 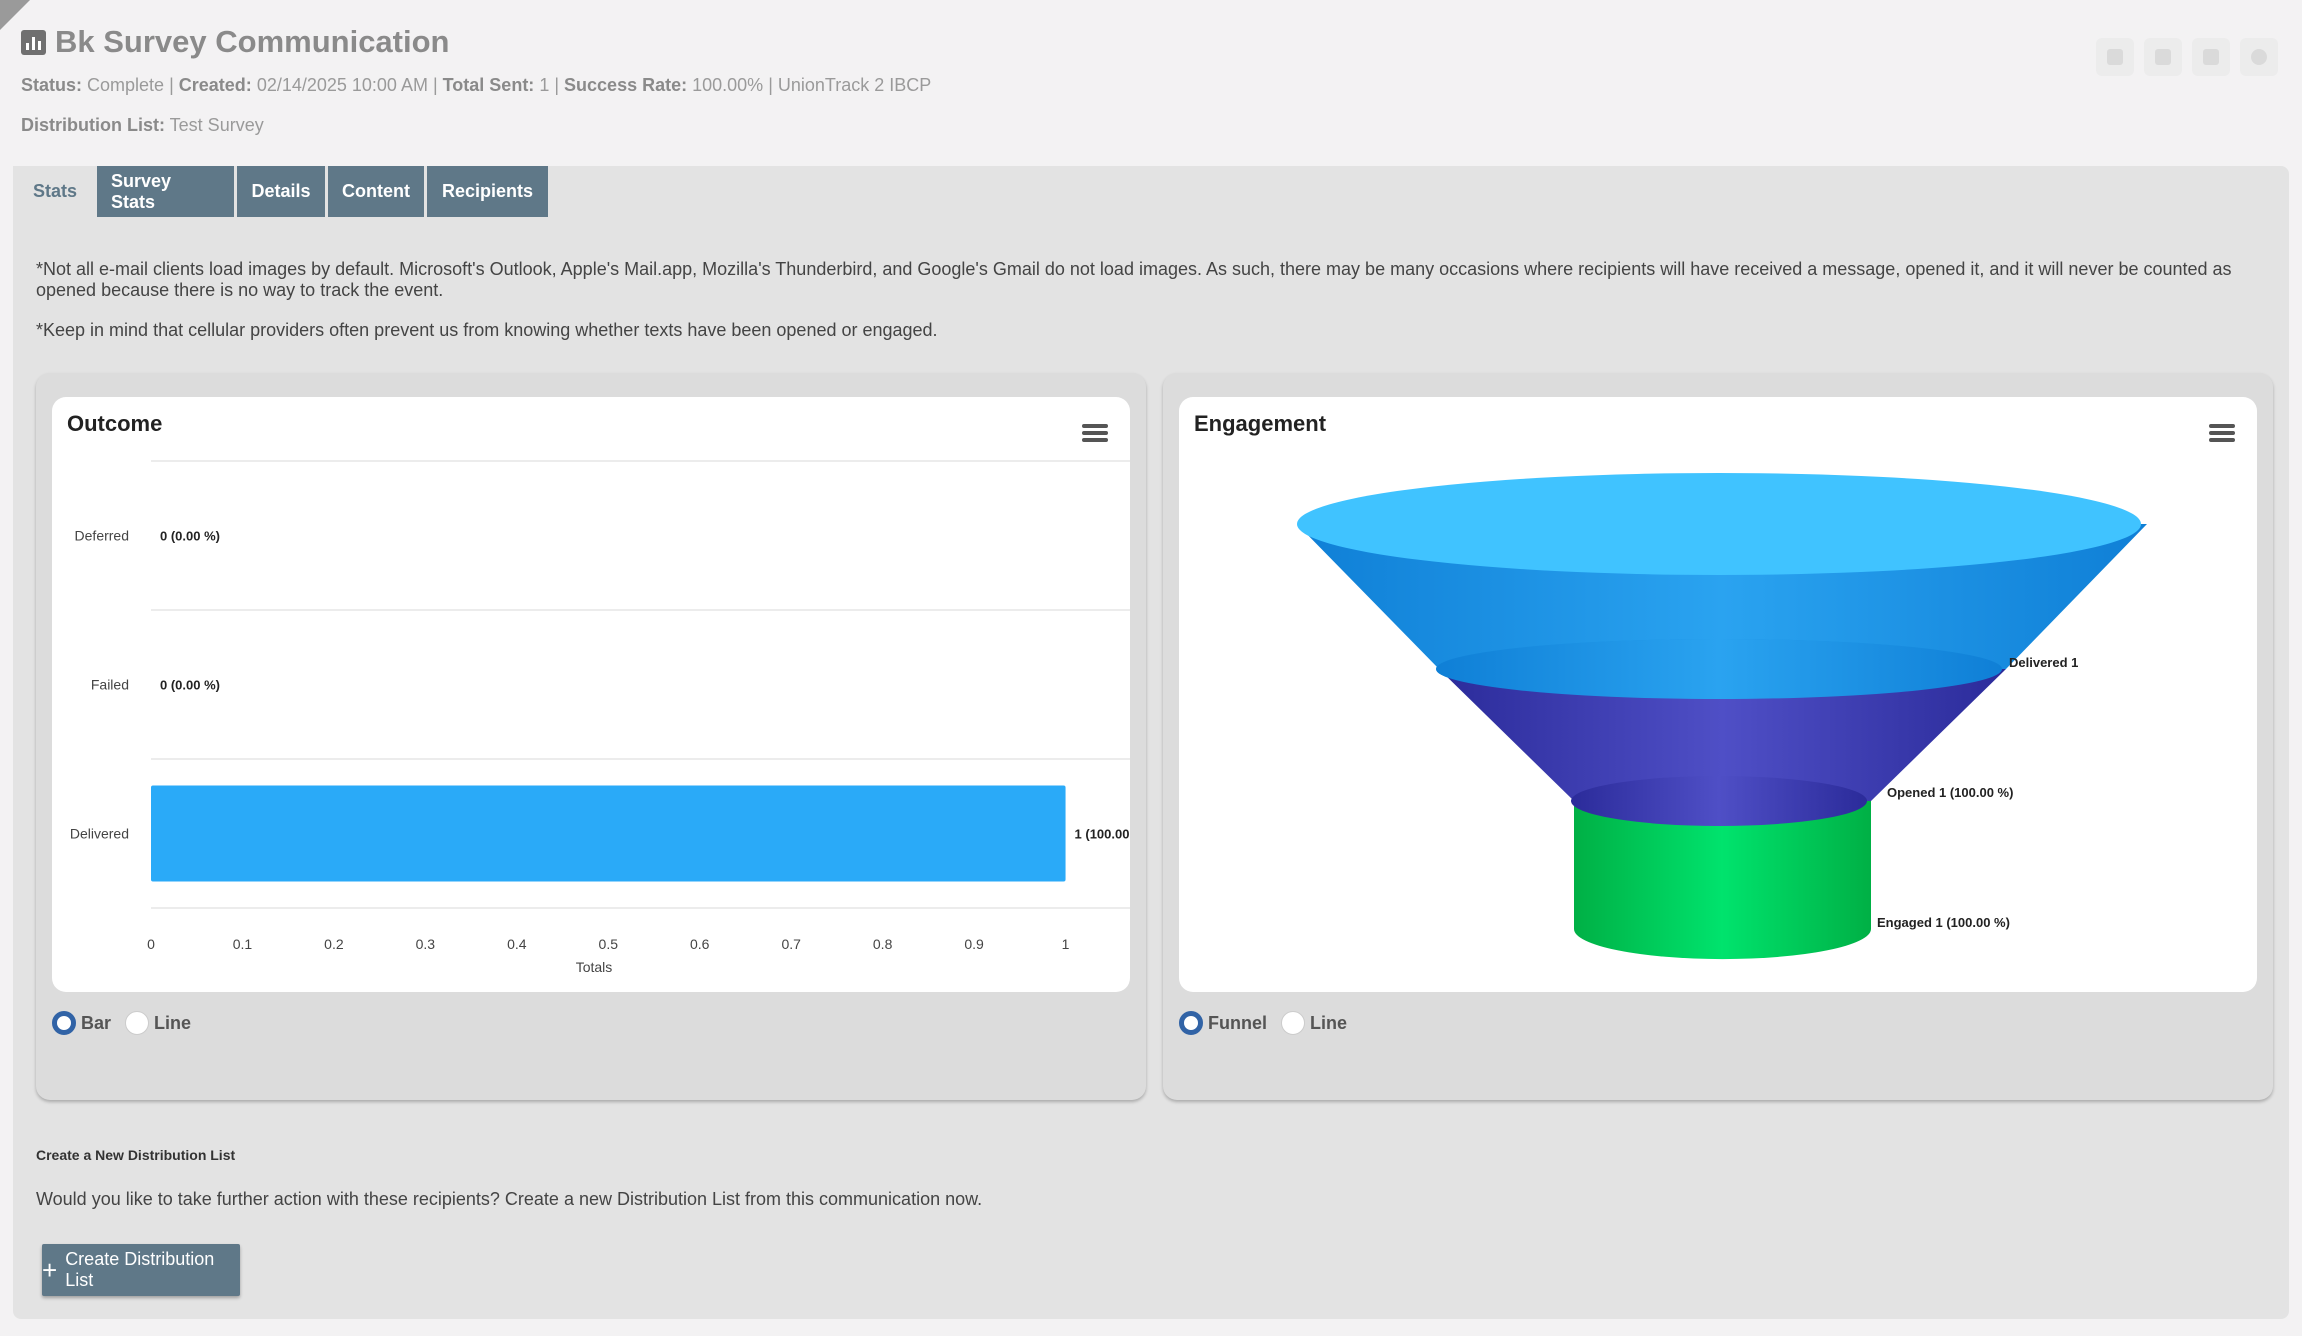 What do you see at coordinates (1237, 1022) in the screenshot?
I see `radio-funnel-label: Funnel` at bounding box center [1237, 1022].